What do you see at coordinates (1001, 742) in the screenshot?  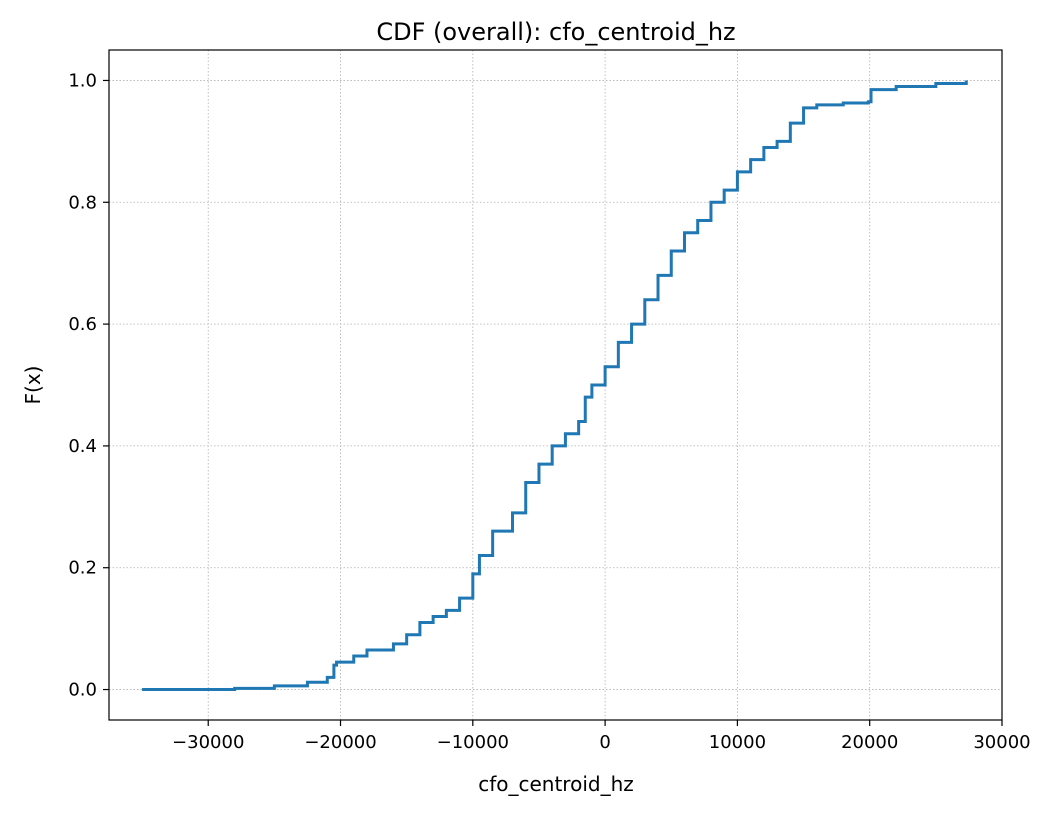 I see `x-tick-label: 30000` at bounding box center [1001, 742].